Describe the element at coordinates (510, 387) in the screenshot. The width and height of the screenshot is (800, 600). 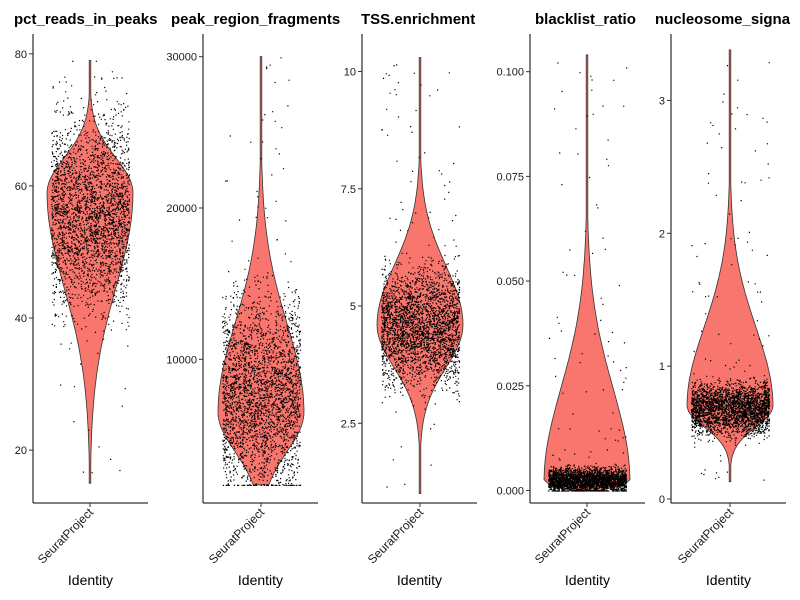
I see `y-tick-label: 0.025` at that location.